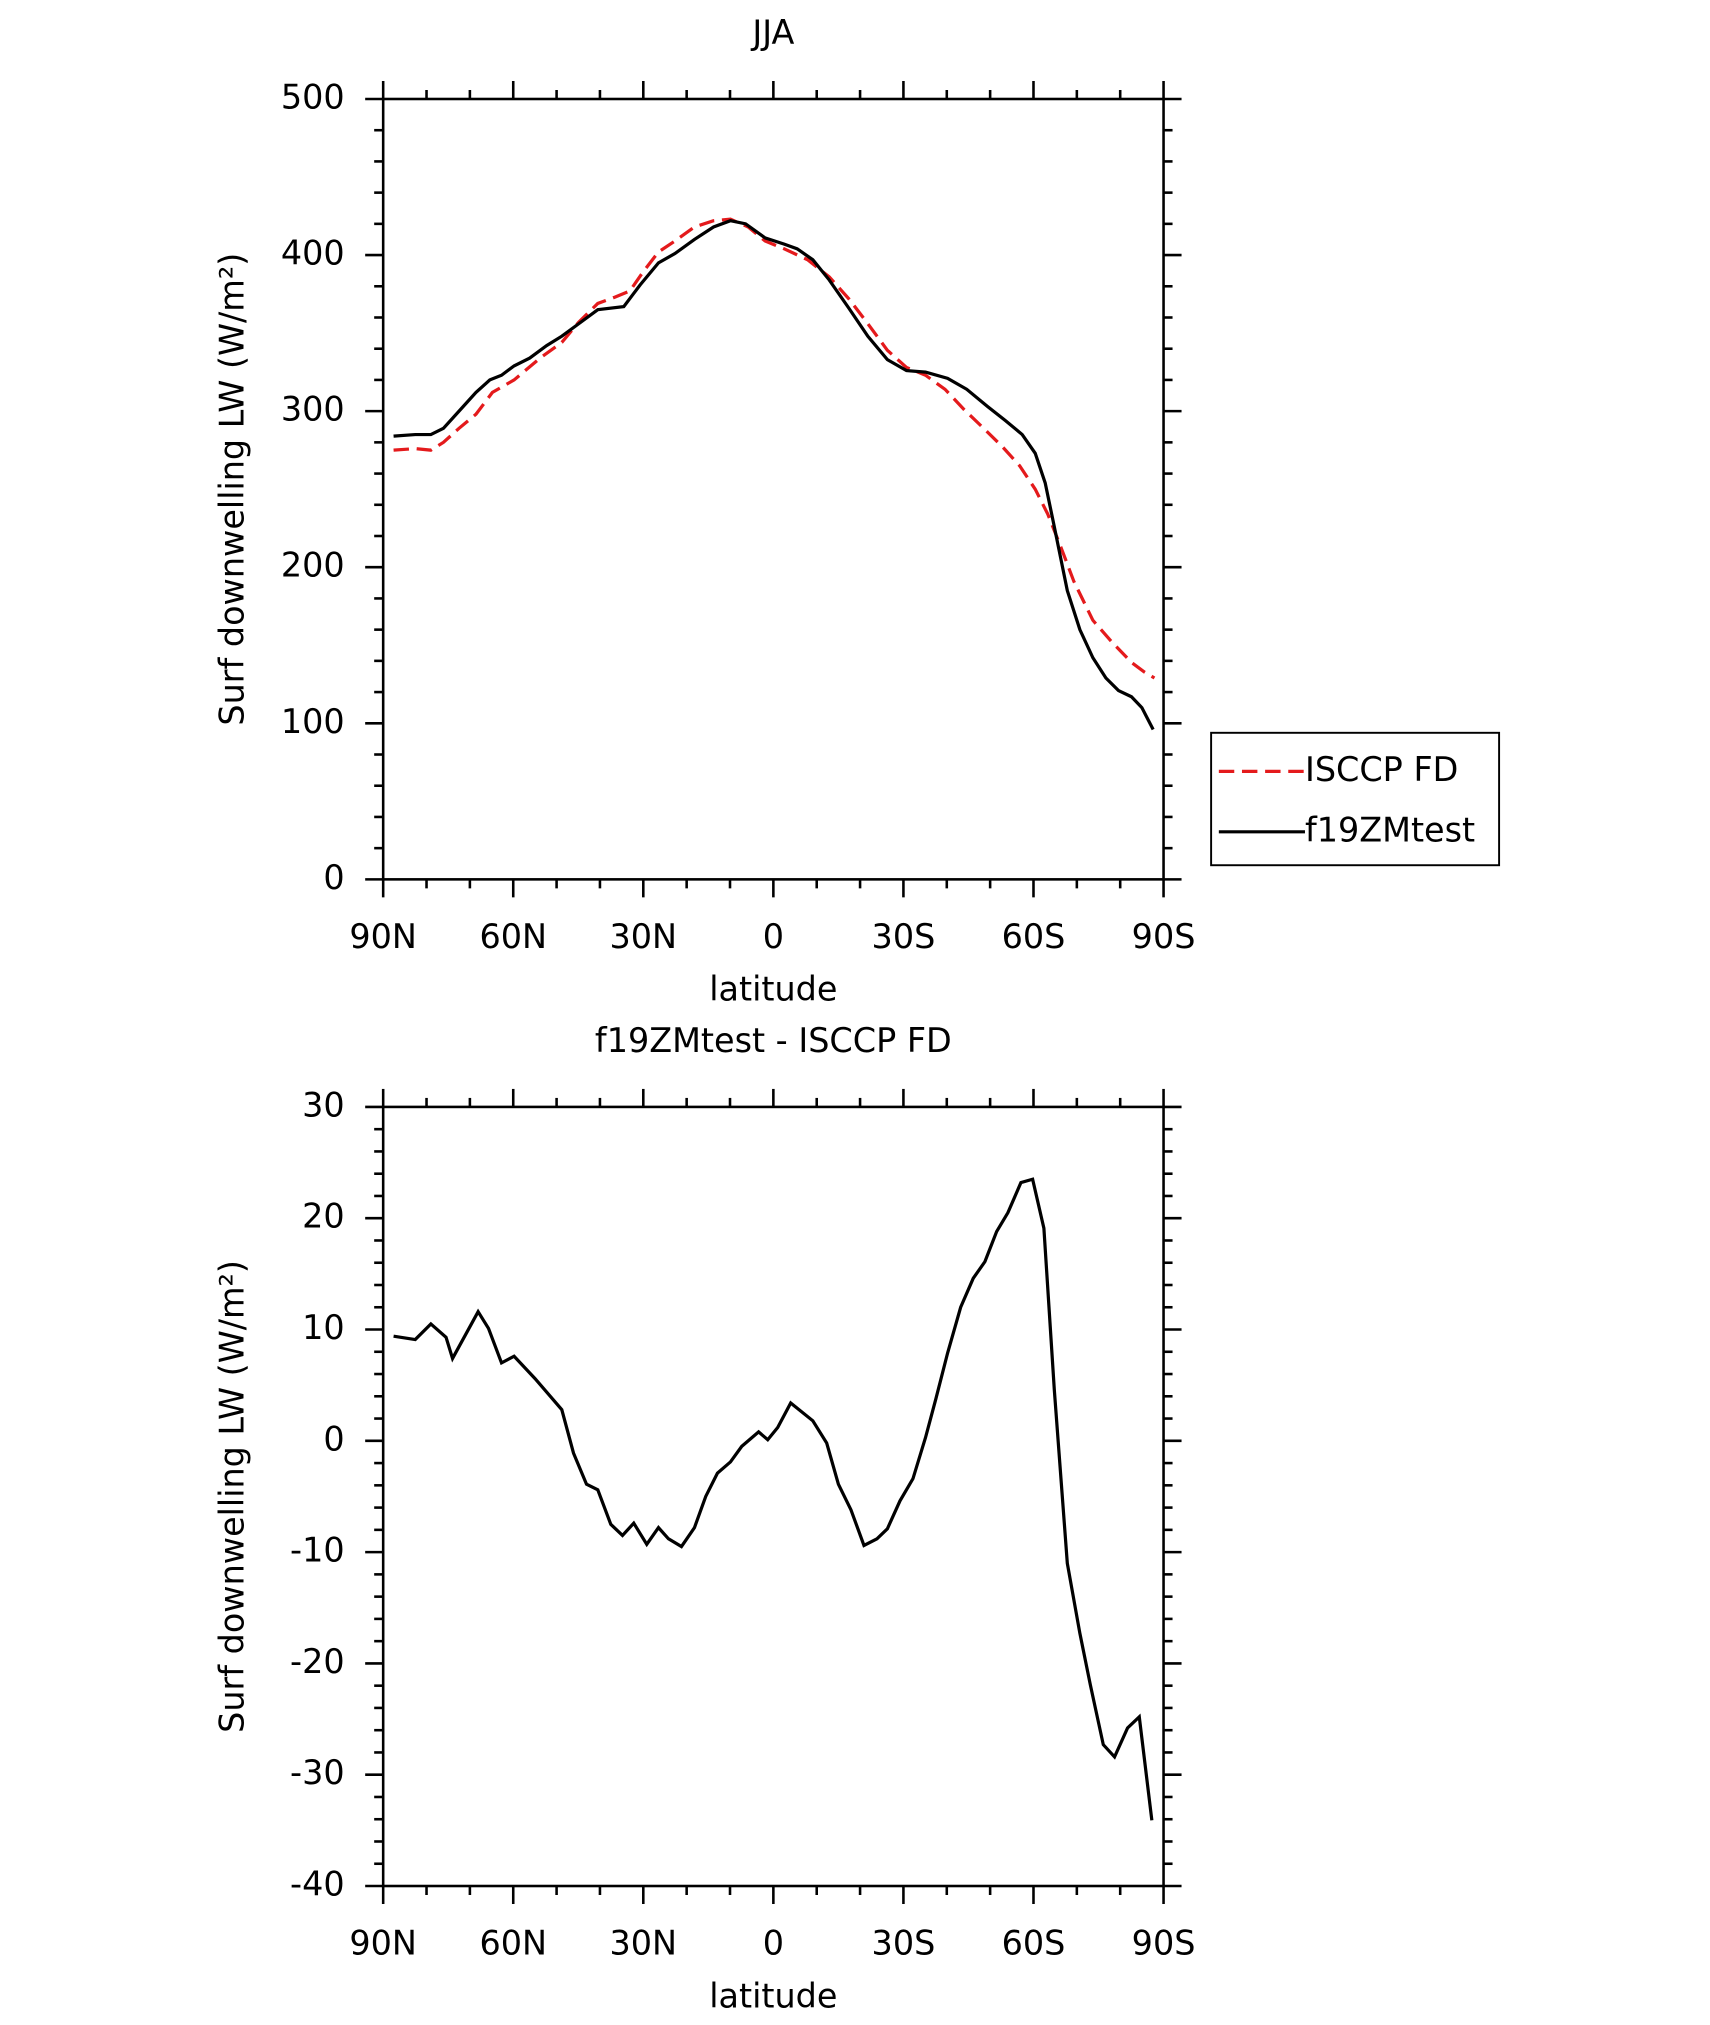 Image resolution: width=1710 pixels, height=2025 pixels. I want to click on y-tick-label: 400, so click(313, 253).